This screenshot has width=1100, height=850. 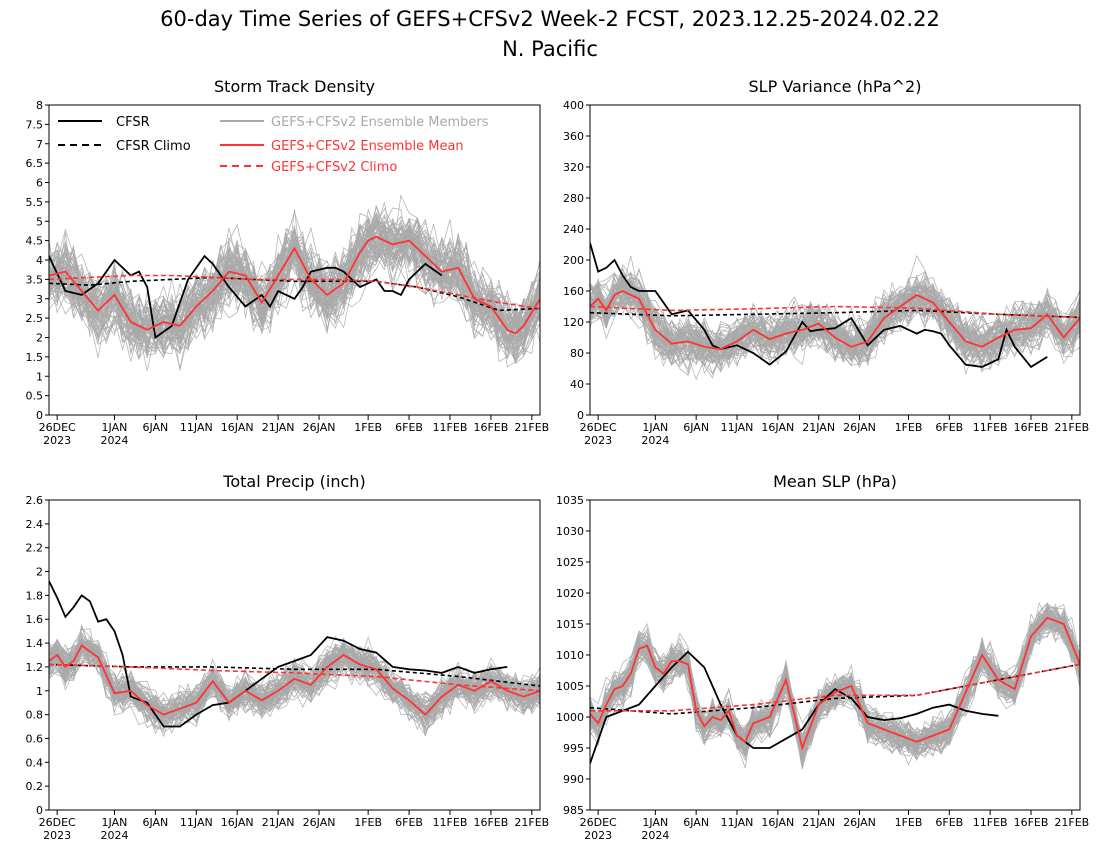 I want to click on y-tick-label: 240, so click(x=573, y=229).